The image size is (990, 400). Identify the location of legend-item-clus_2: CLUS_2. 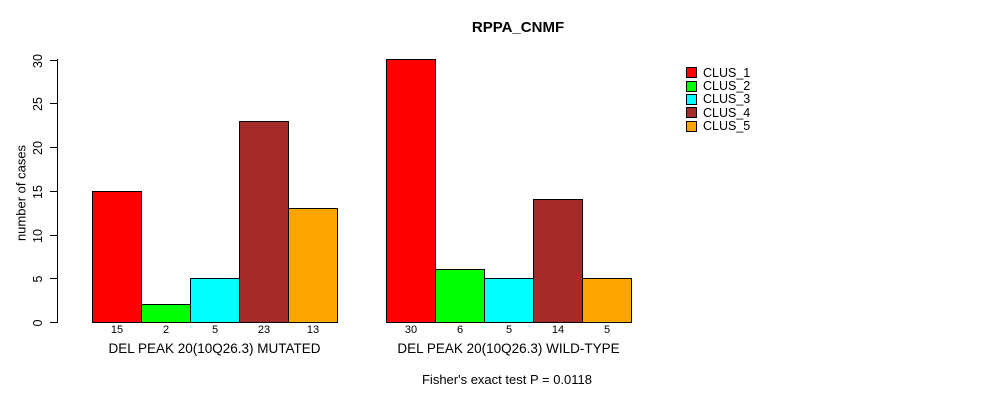
(718, 86).